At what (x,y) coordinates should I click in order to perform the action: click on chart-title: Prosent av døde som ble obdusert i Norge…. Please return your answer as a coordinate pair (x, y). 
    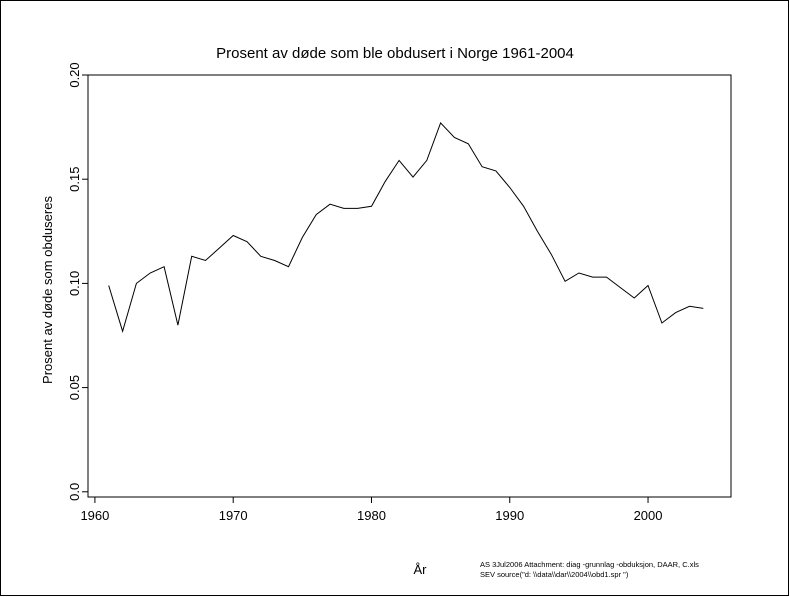
    Looking at the image, I should click on (395, 53).